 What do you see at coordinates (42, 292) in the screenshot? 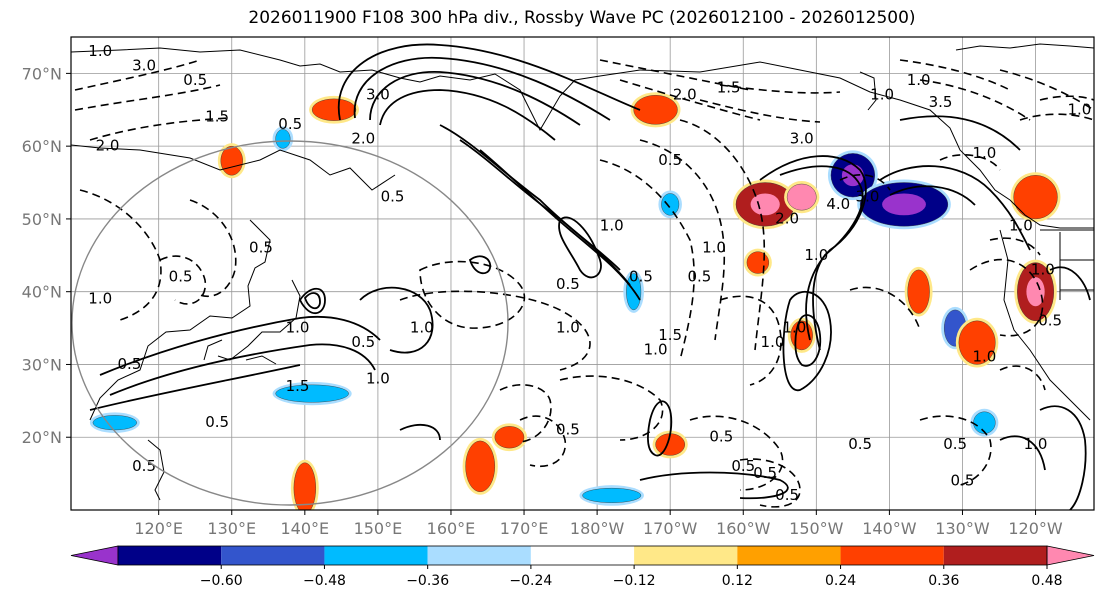
I see `lat-tick-label: 40°N` at bounding box center [42, 292].